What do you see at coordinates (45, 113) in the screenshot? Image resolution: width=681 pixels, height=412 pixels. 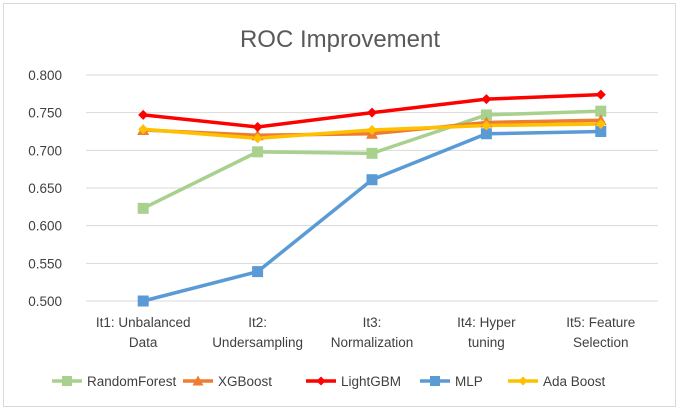 I see `y-tick-label: 0.750` at bounding box center [45, 113].